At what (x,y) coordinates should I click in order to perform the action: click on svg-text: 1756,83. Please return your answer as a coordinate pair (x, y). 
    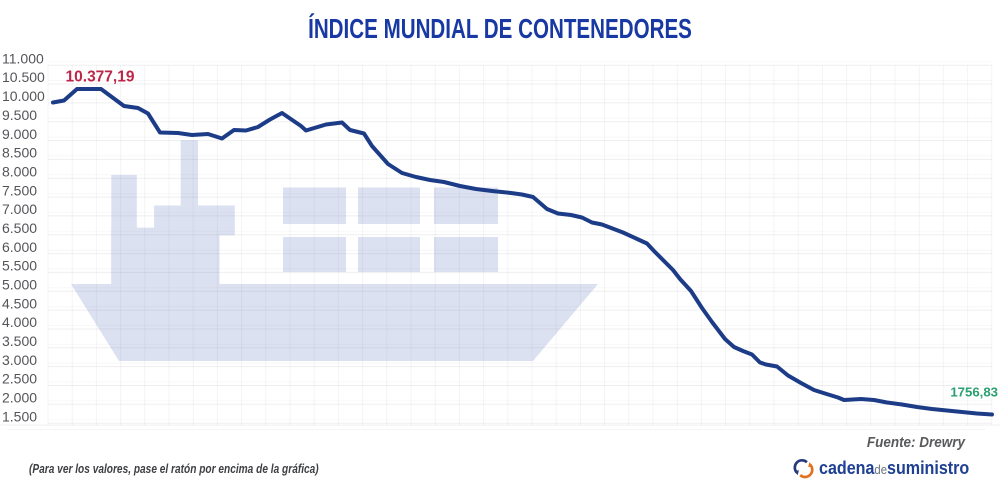
    Looking at the image, I should click on (974, 392).